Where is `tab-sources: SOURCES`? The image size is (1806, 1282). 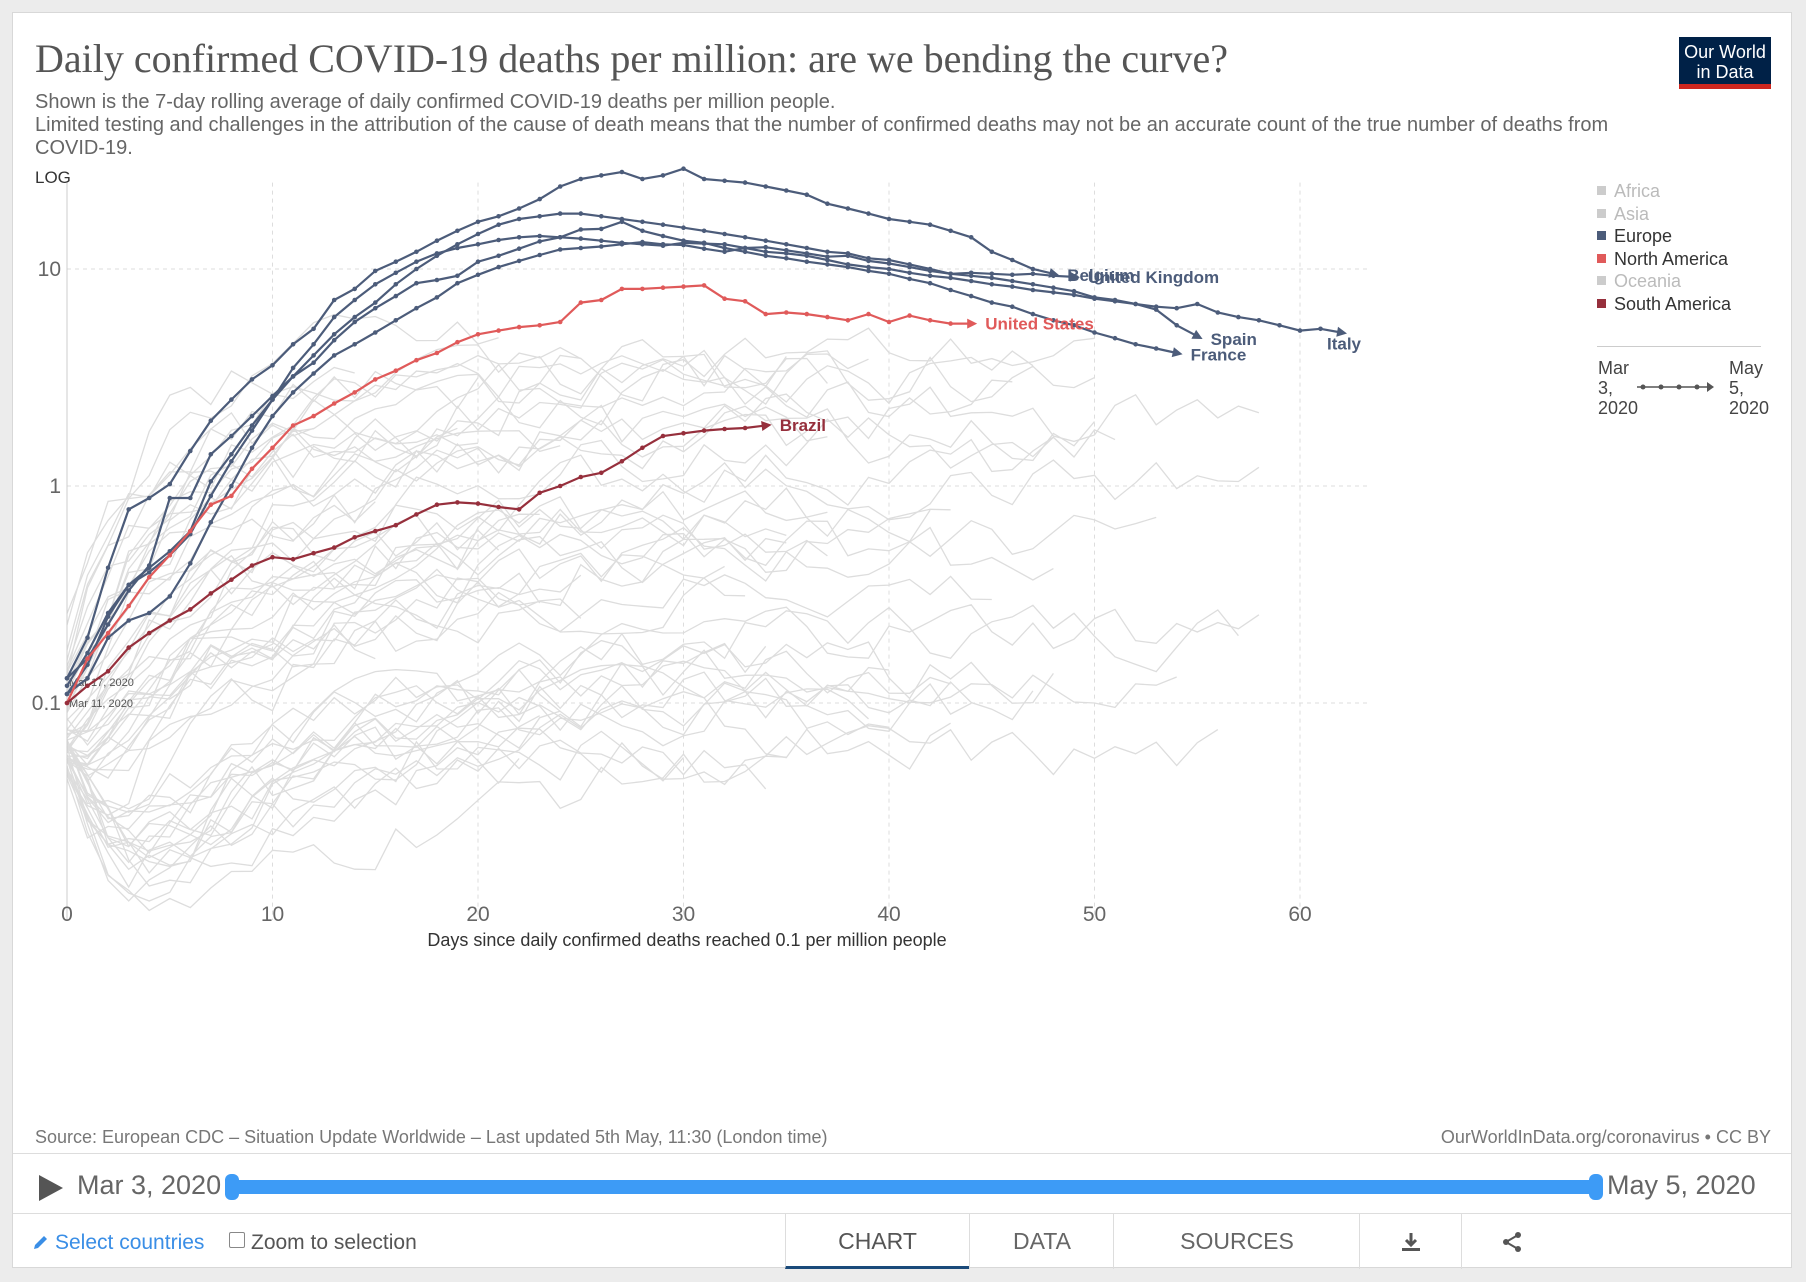 tab-sources: SOURCES is located at coordinates (1236, 1241).